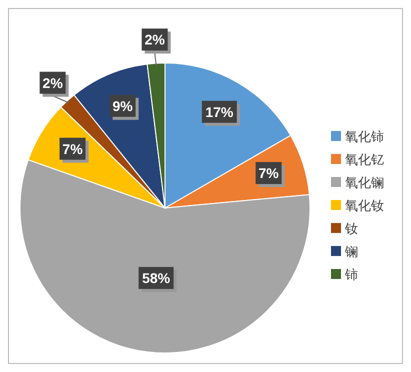  What do you see at coordinates (219, 112) in the screenshot?
I see `data-label: 17%` at bounding box center [219, 112].